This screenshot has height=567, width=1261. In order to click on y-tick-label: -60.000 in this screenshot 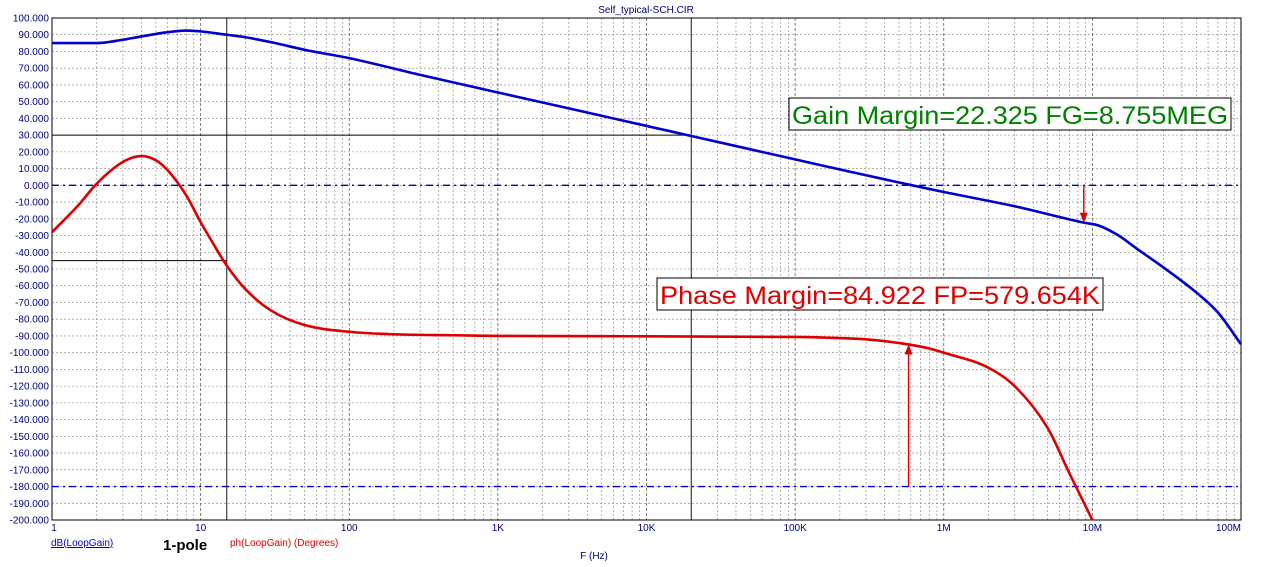, I will do `click(32, 286)`.